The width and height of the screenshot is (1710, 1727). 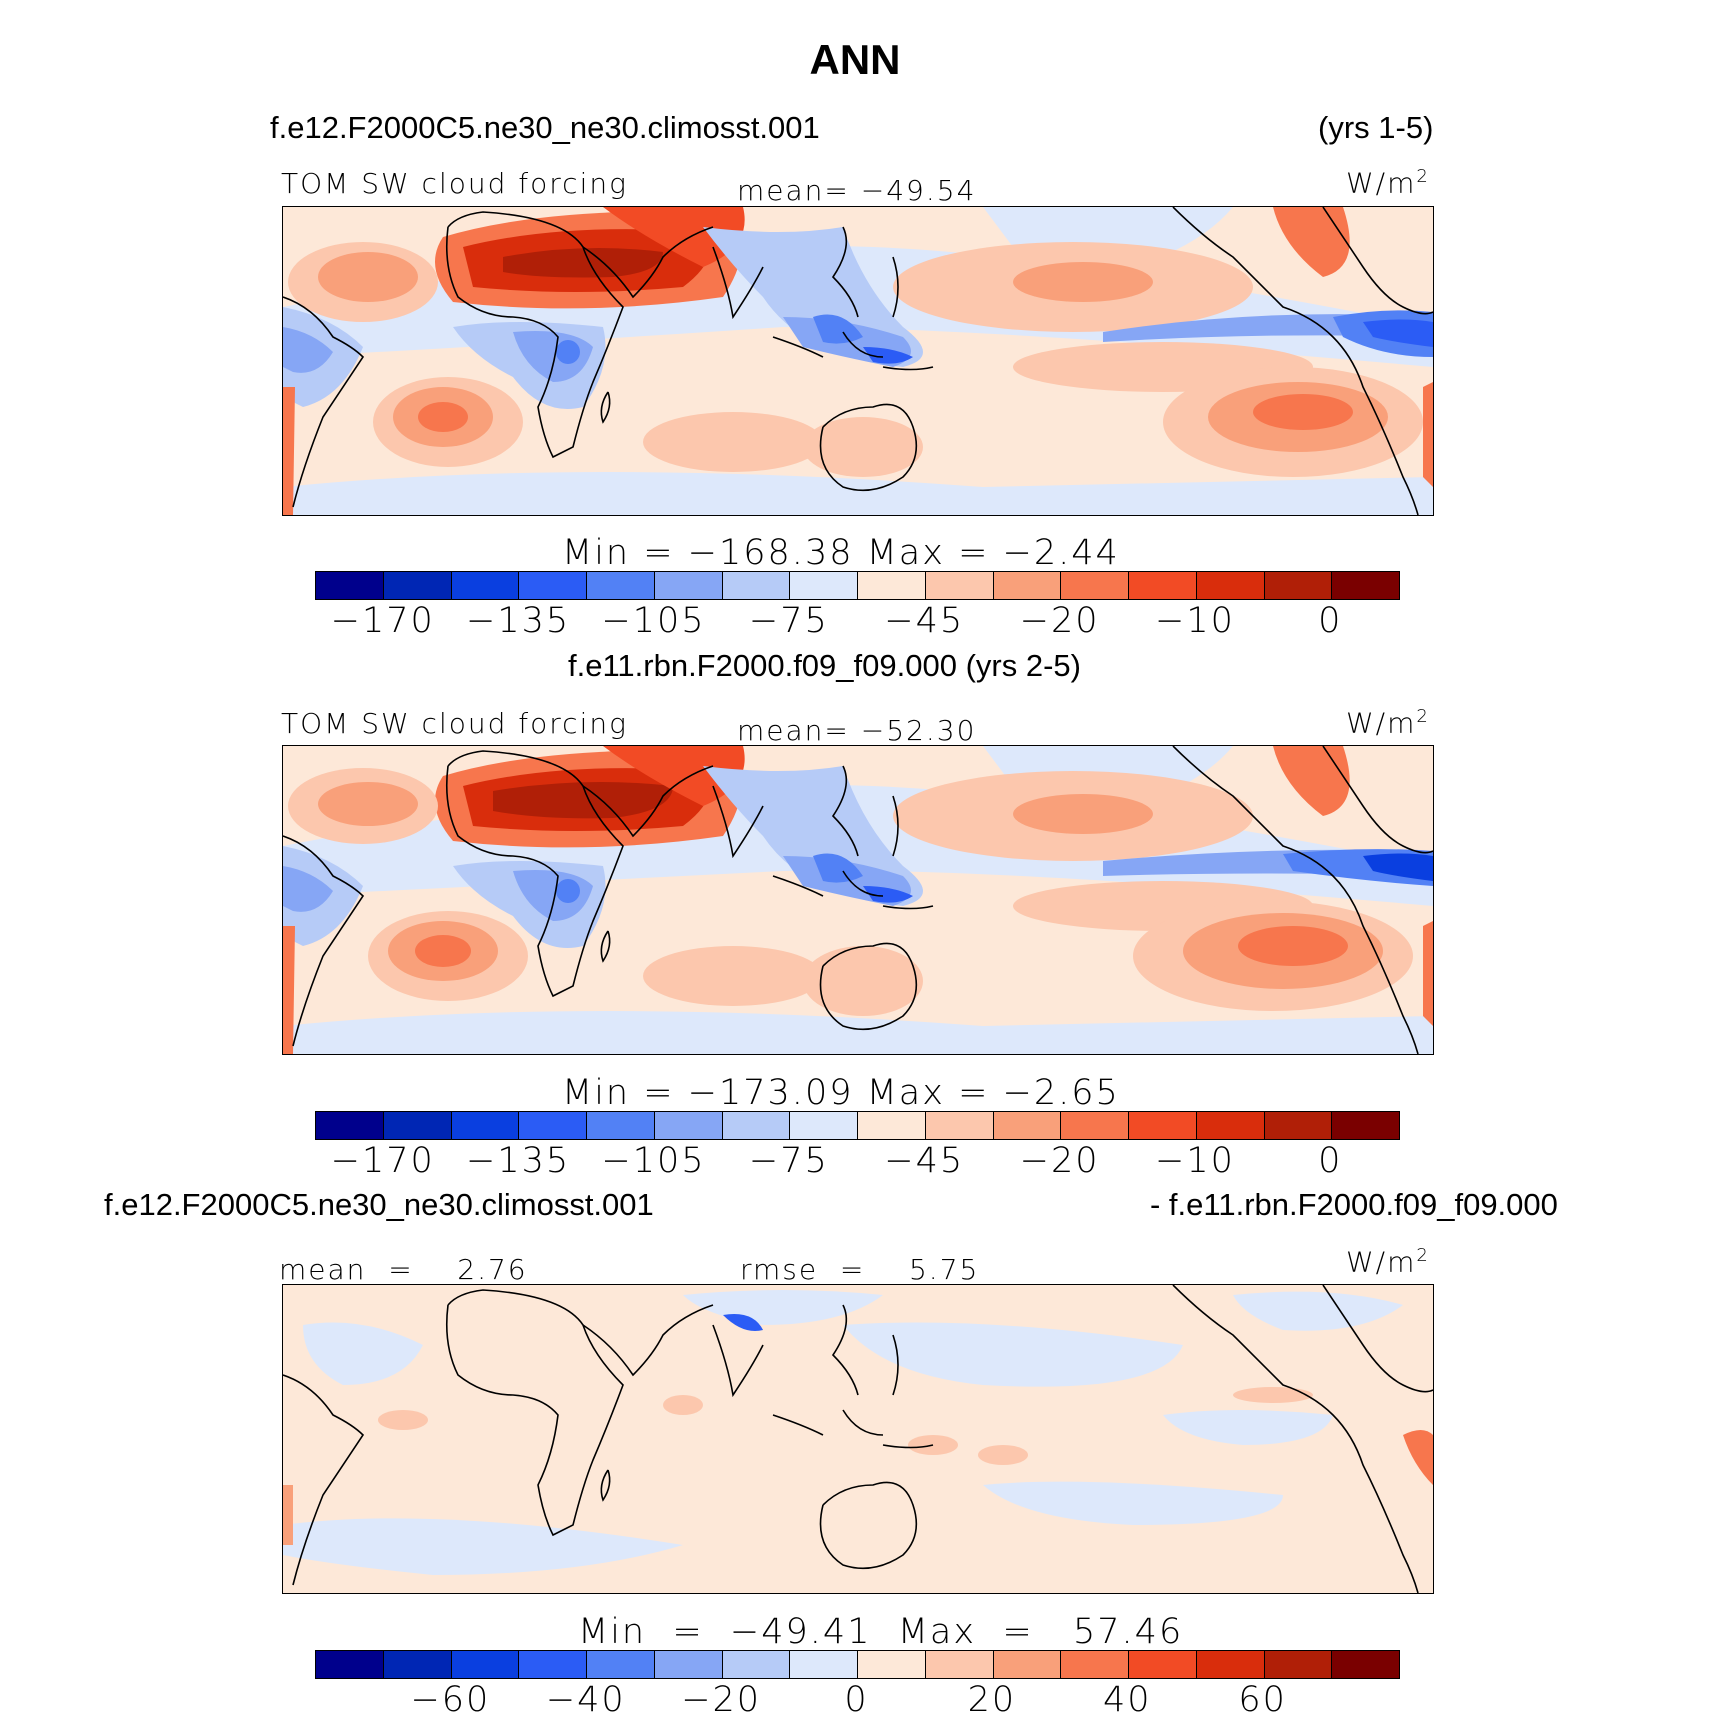 What do you see at coordinates (1127, 1700) in the screenshot?
I see `colorbar-tick-label: 40` at bounding box center [1127, 1700].